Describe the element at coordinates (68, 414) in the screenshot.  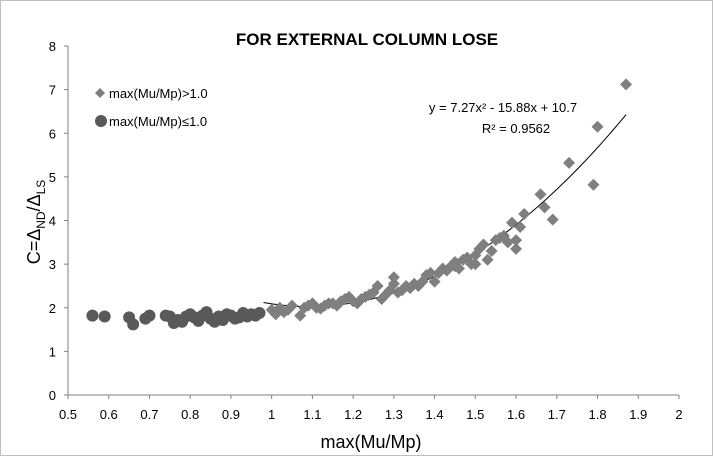
I see `x-tick-label: 0.5` at that location.